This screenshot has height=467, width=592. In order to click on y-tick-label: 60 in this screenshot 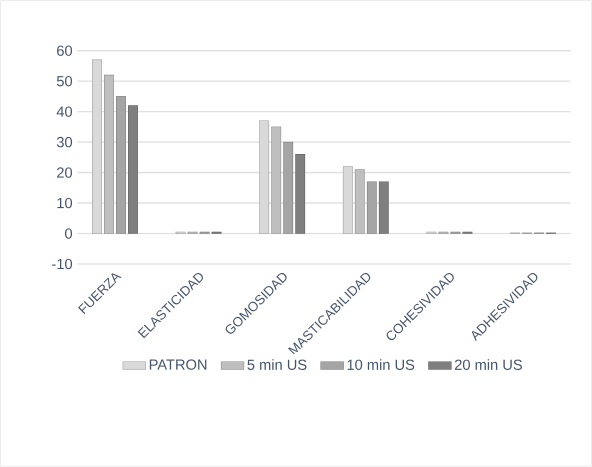, I will do `click(64, 51)`.